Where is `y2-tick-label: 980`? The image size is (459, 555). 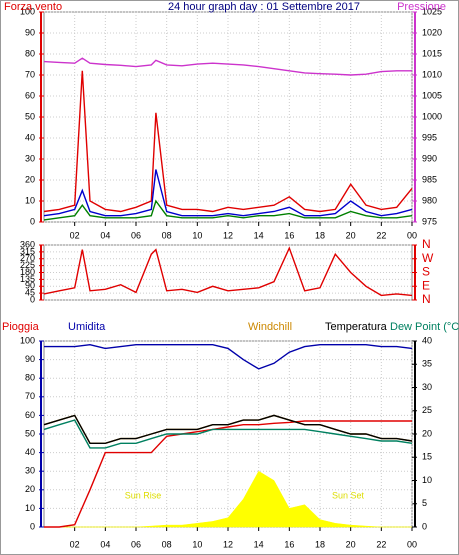
y2-tick-label: 980 is located at coordinates (429, 200).